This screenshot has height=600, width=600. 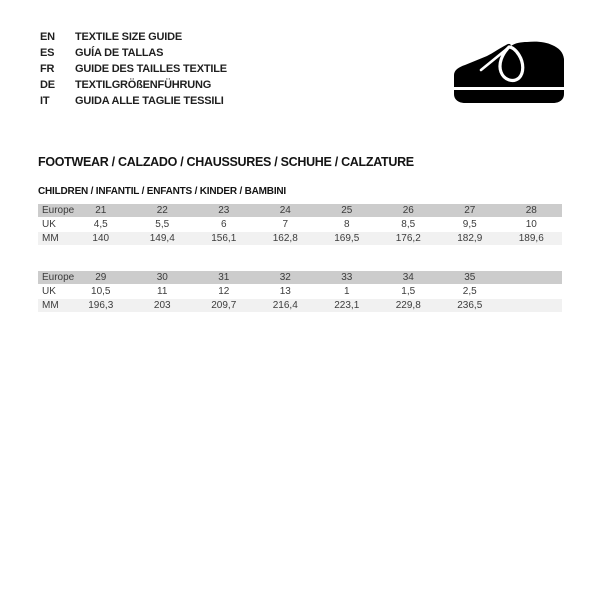 I want to click on table-cell: 223,1, so click(x=347, y=305).